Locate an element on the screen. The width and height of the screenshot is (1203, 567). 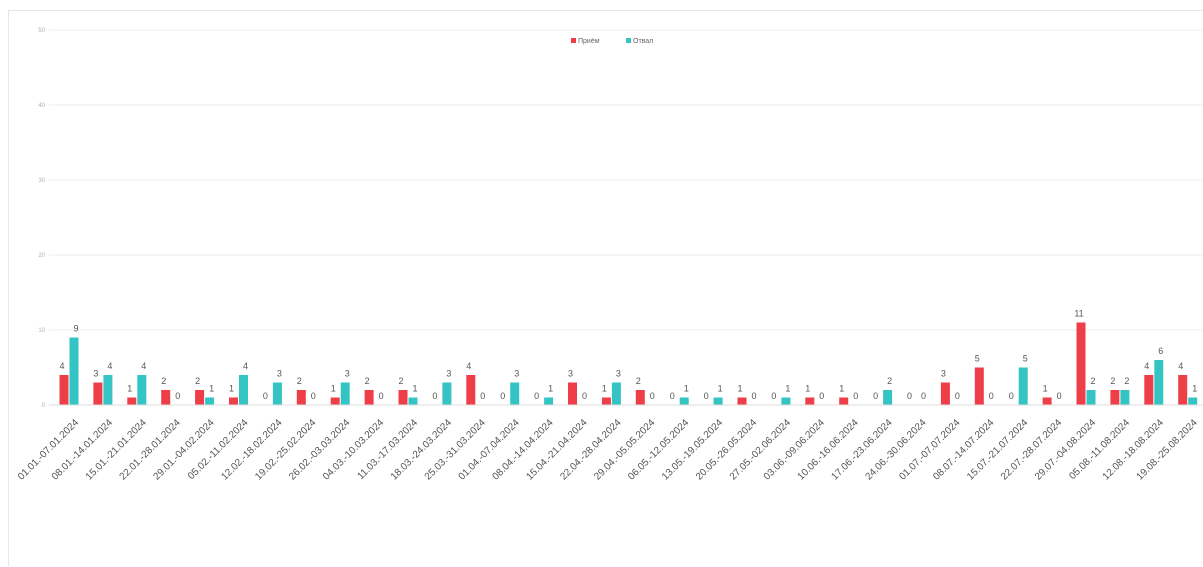
x-tick-label: 08.07.-14.07.2024 is located at coordinates (963, 449).